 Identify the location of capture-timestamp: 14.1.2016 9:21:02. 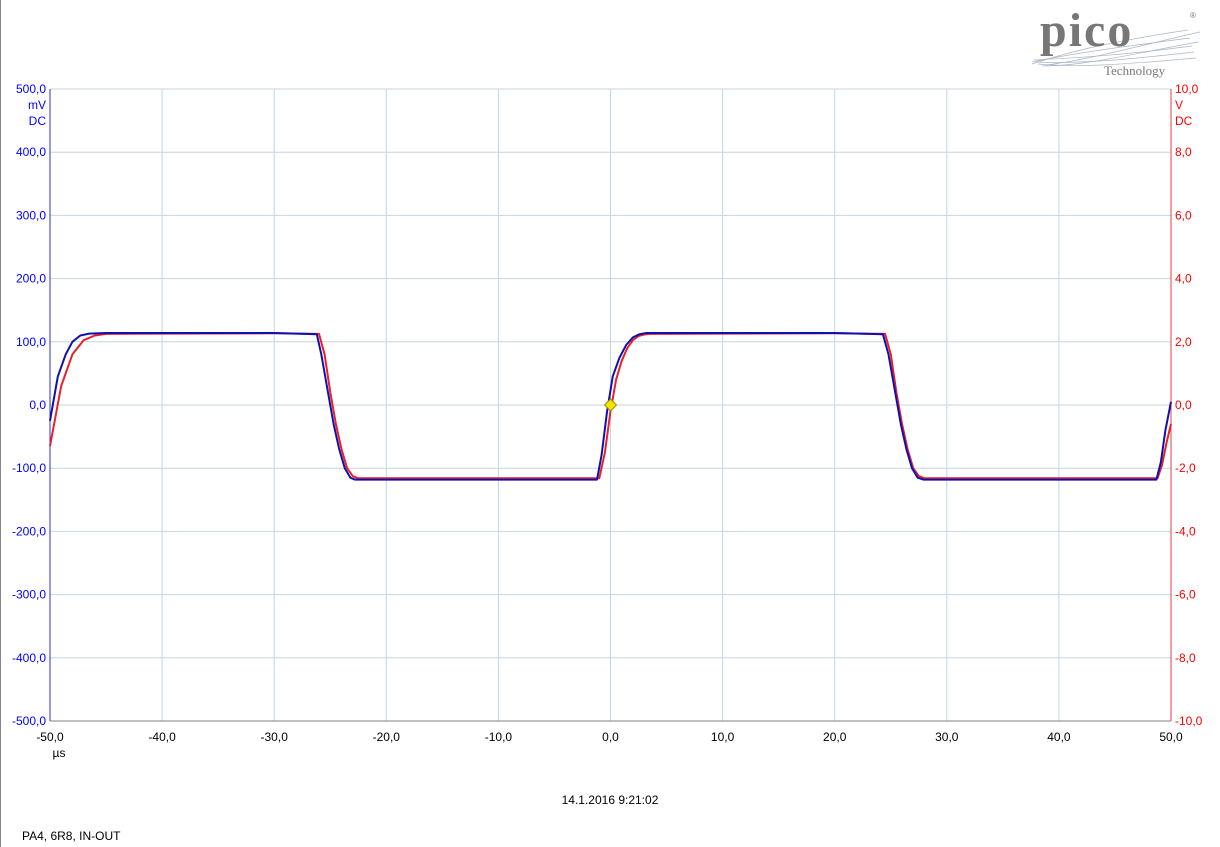
(610, 800).